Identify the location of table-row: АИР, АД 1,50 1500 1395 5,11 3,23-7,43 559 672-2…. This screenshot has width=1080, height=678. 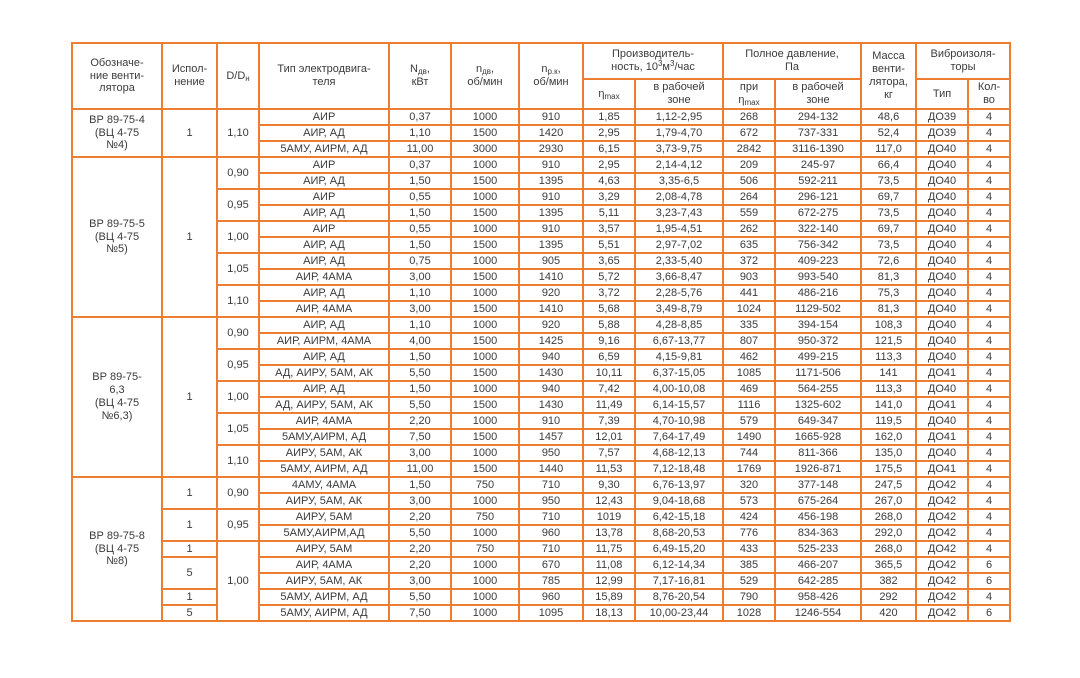
(541, 213).